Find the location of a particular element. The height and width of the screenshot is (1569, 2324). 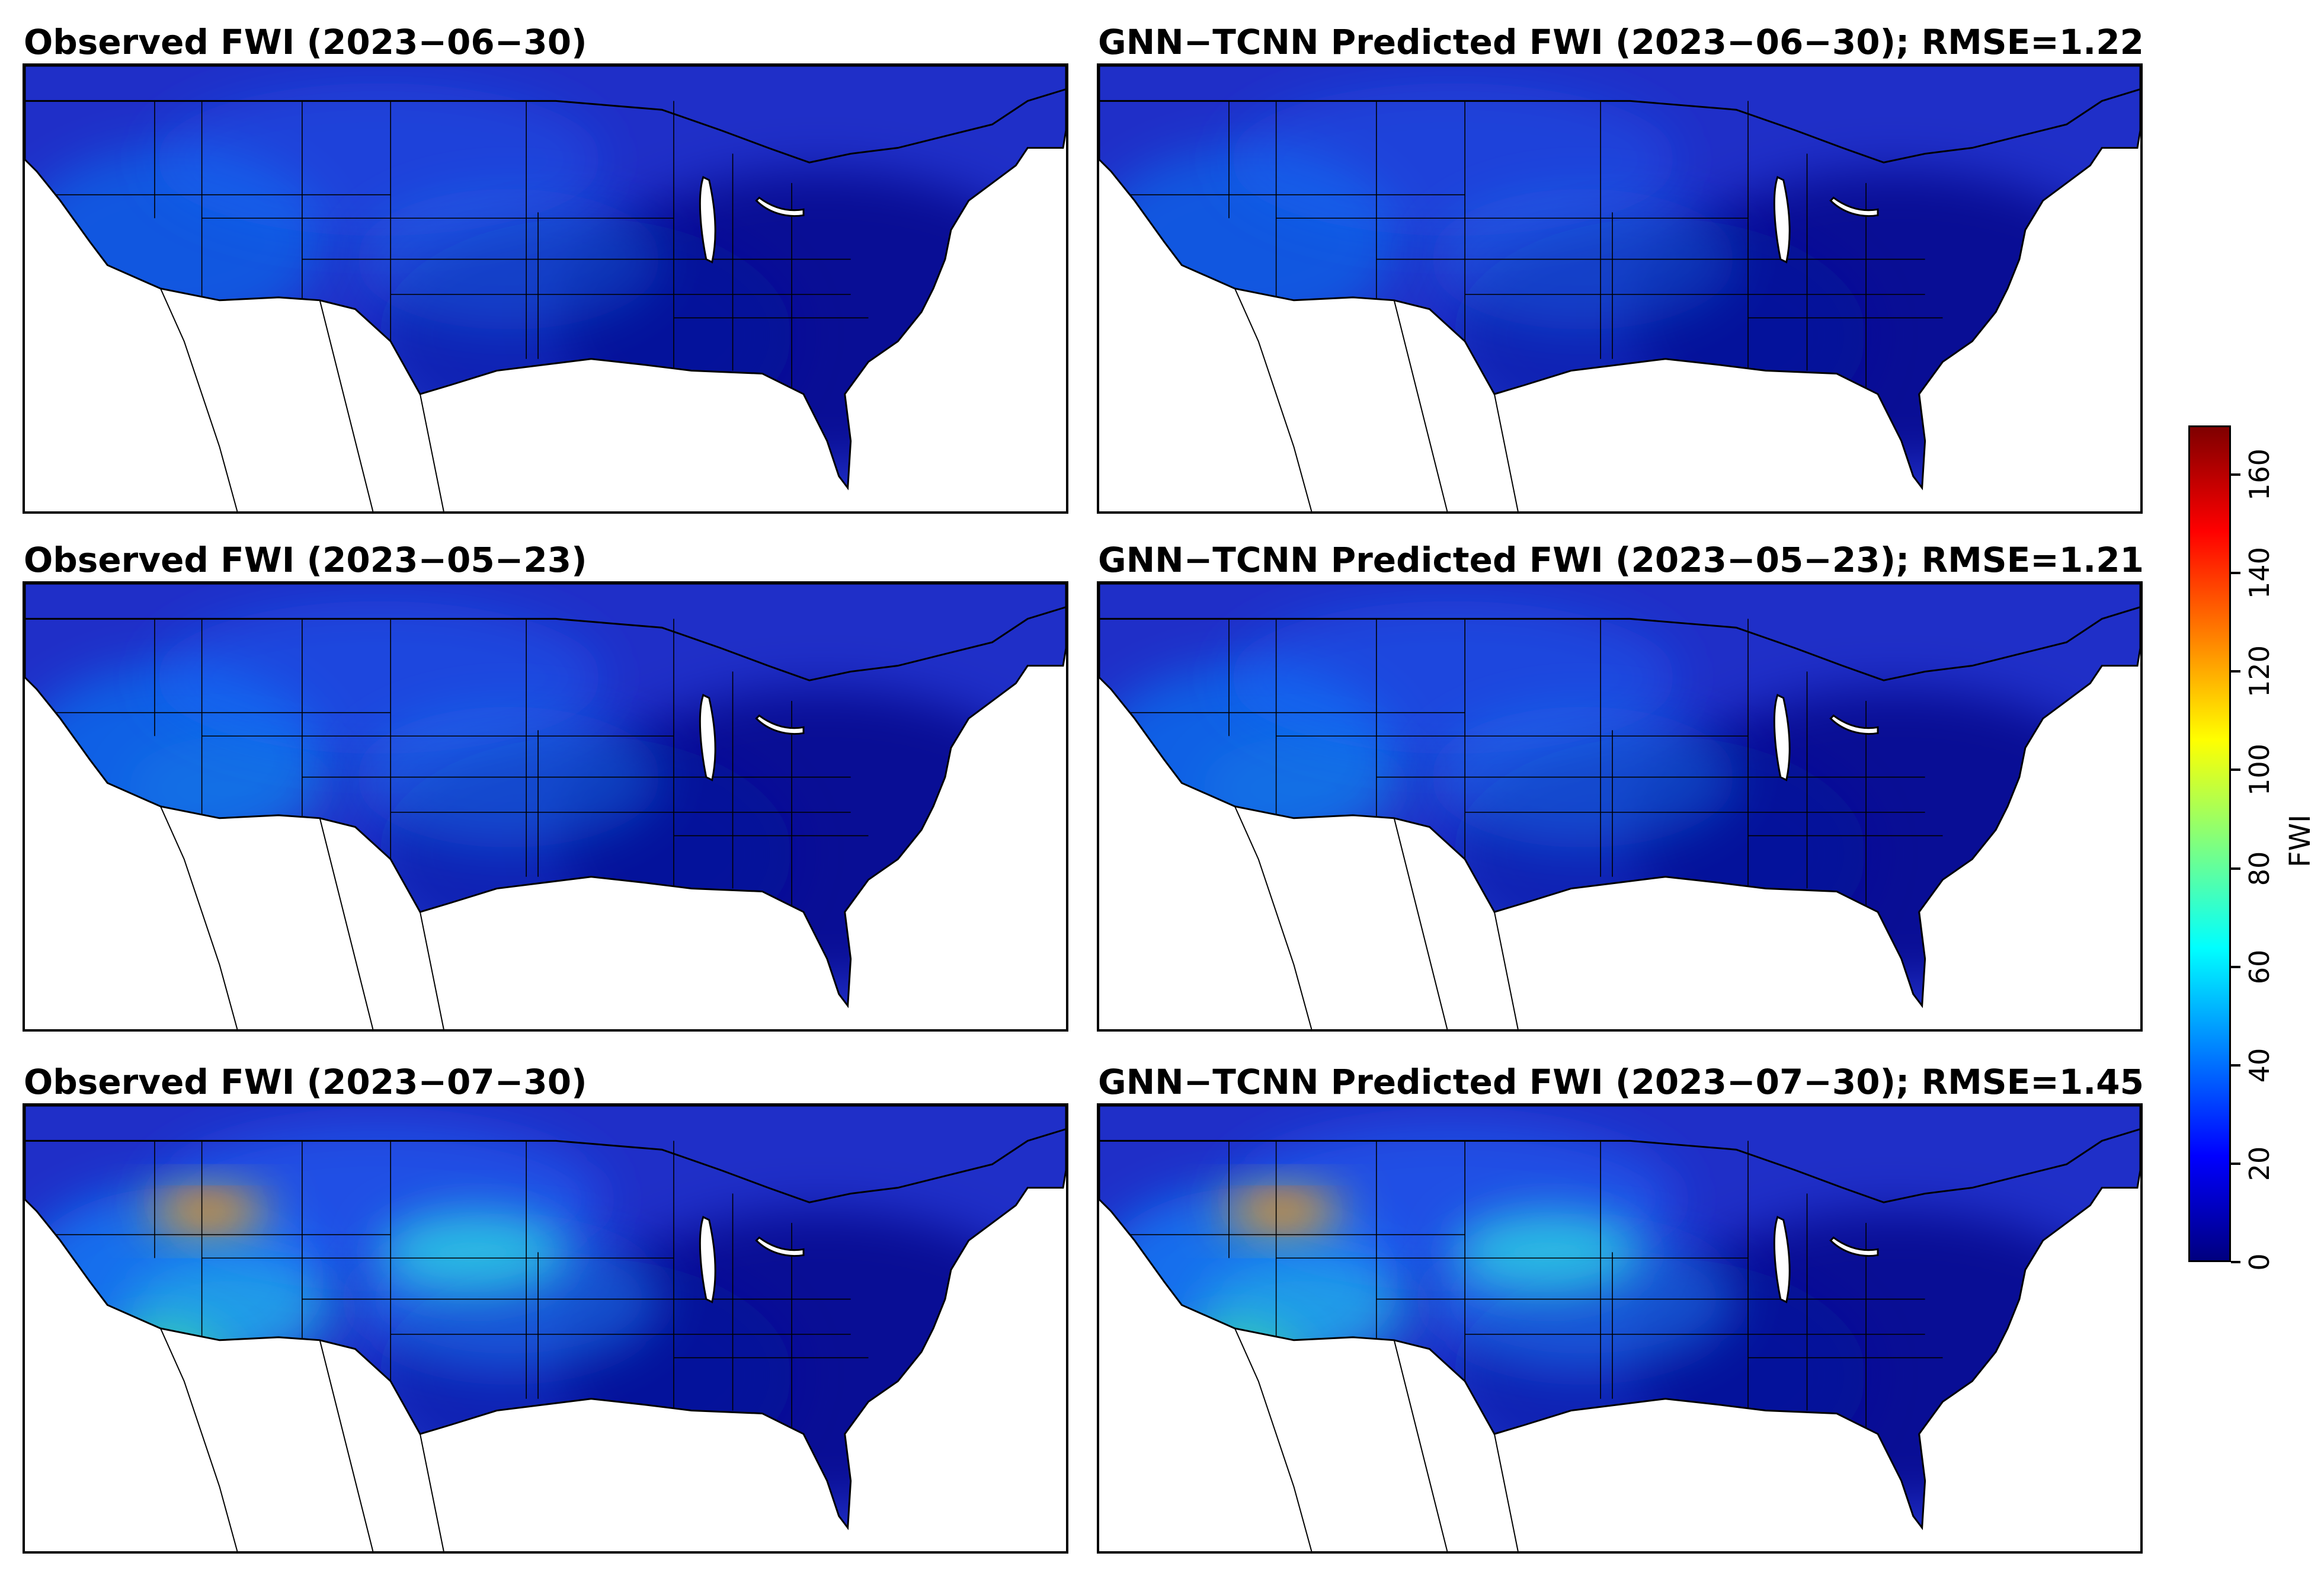

colorbar-tick-label: 20 is located at coordinates (2259, 1163).